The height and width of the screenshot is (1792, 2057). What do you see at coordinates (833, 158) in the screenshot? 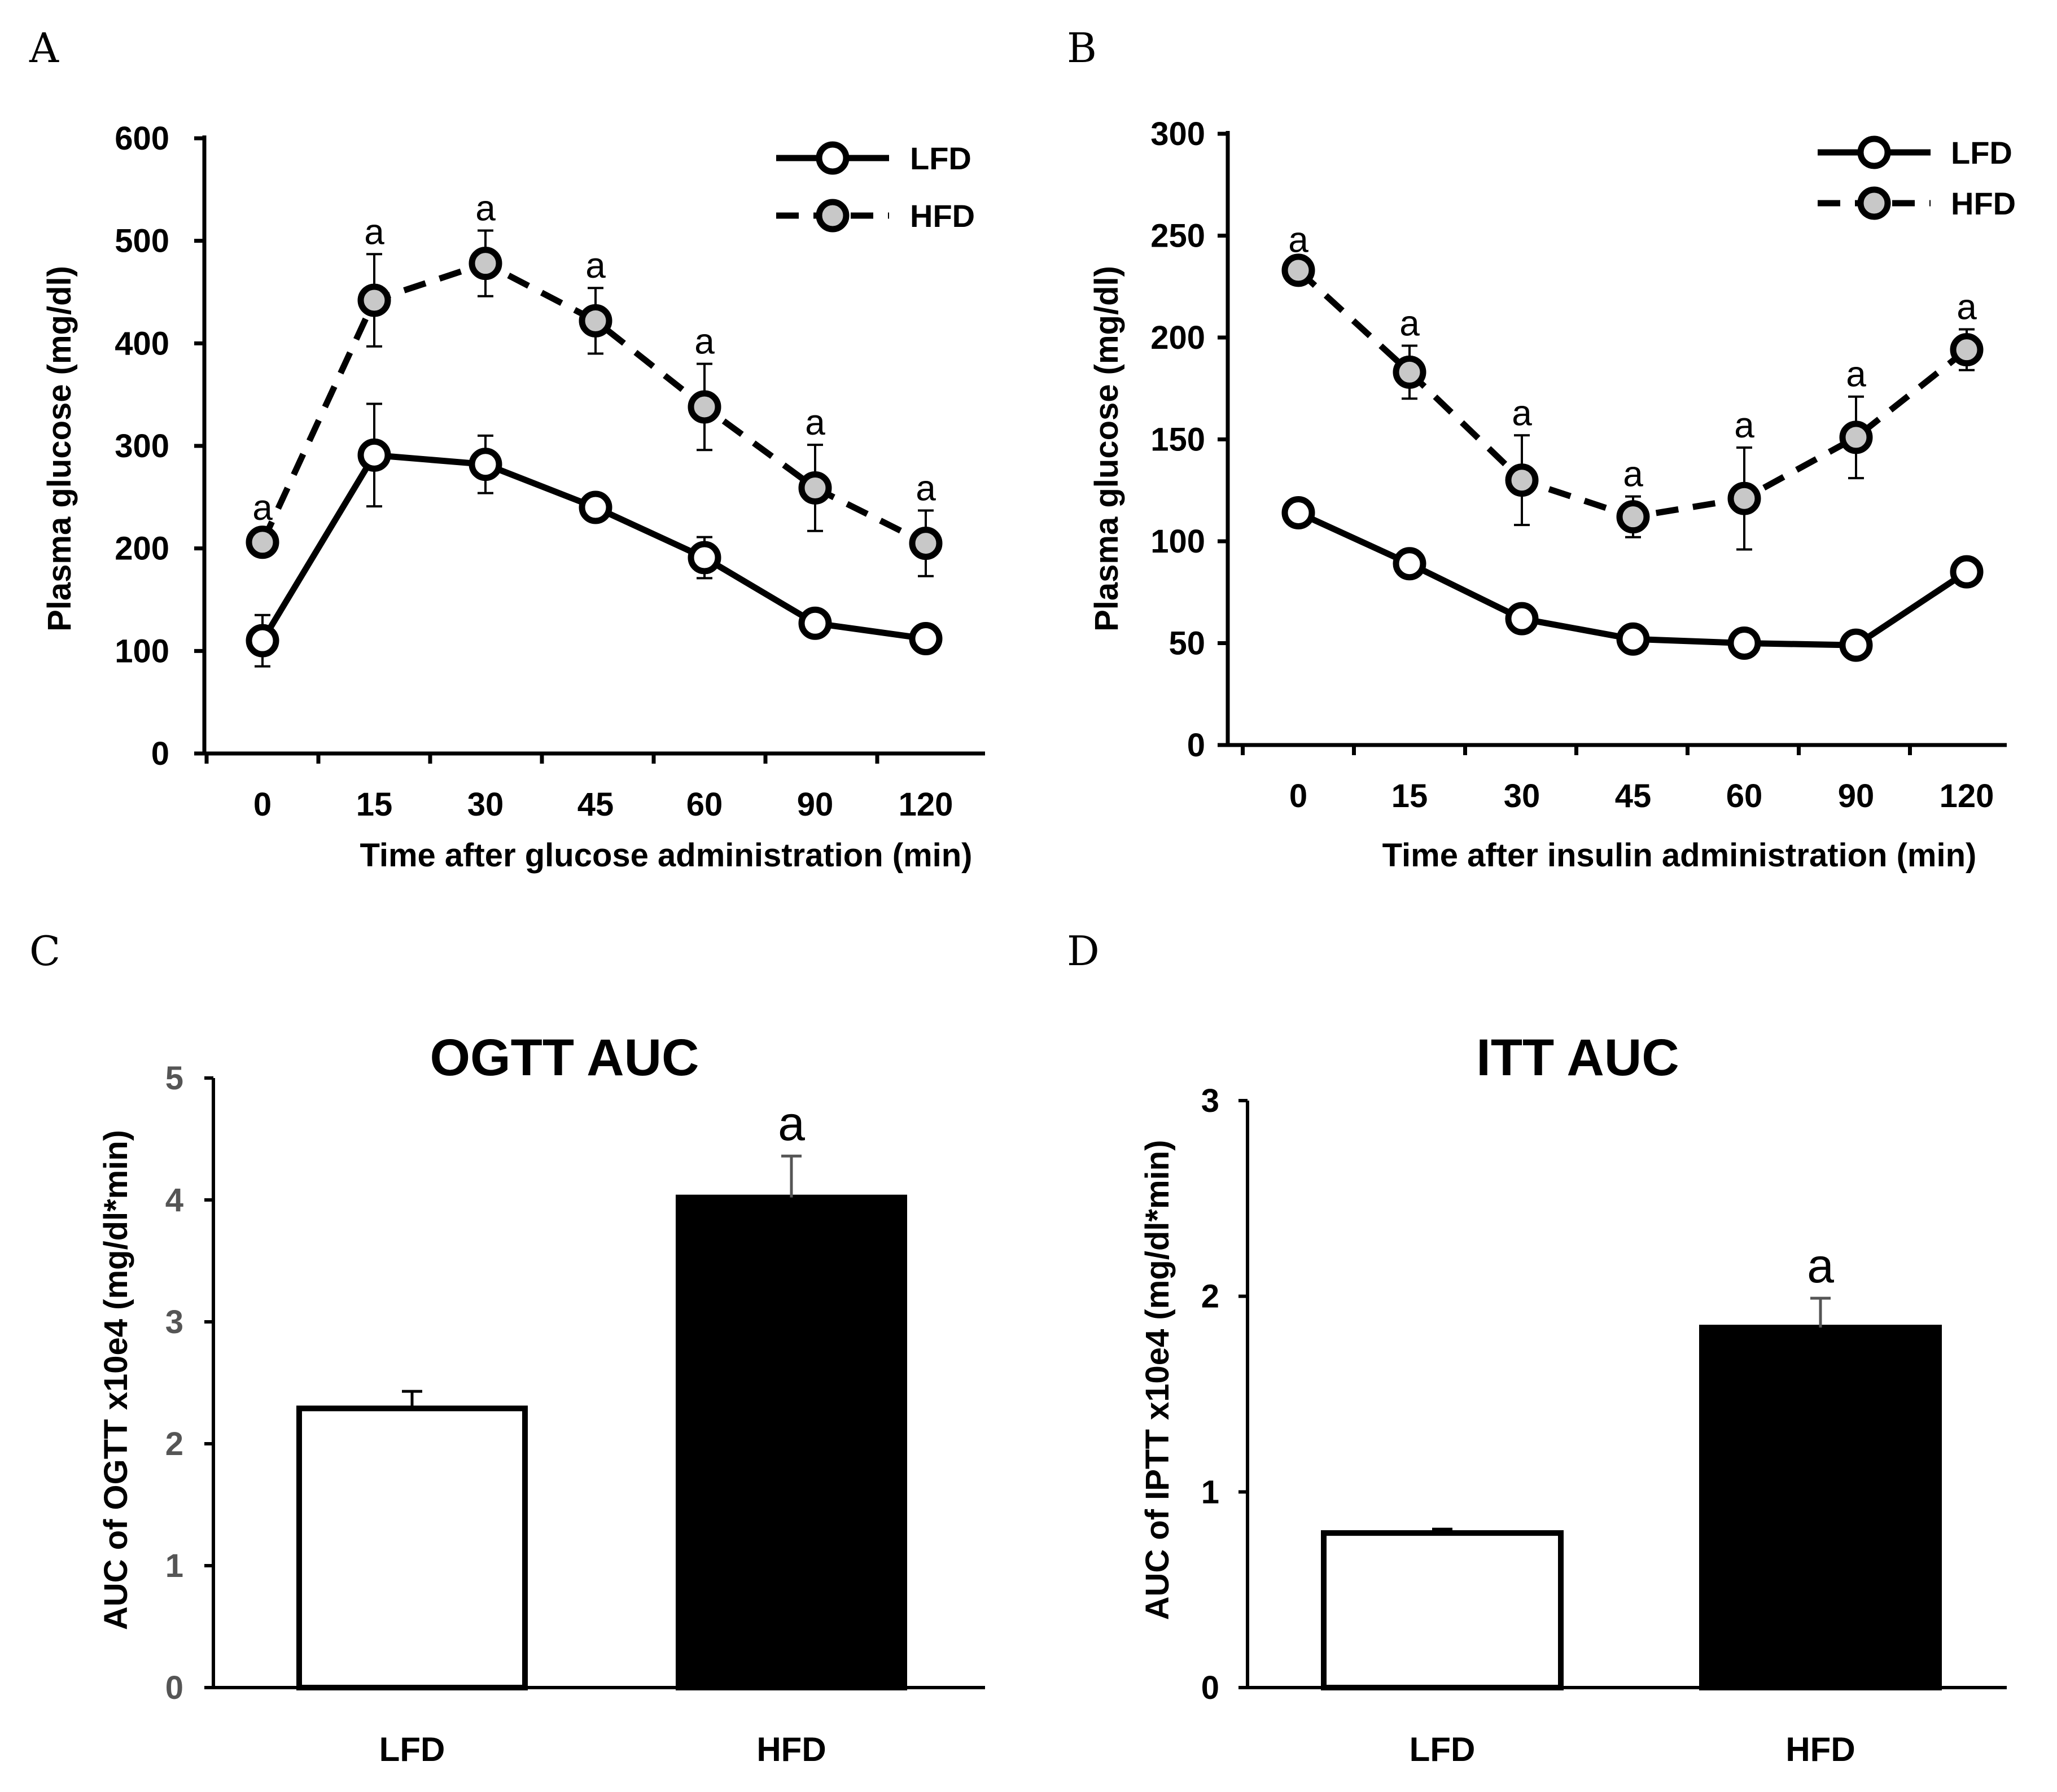
I see `legend-a-lfd-marker` at bounding box center [833, 158].